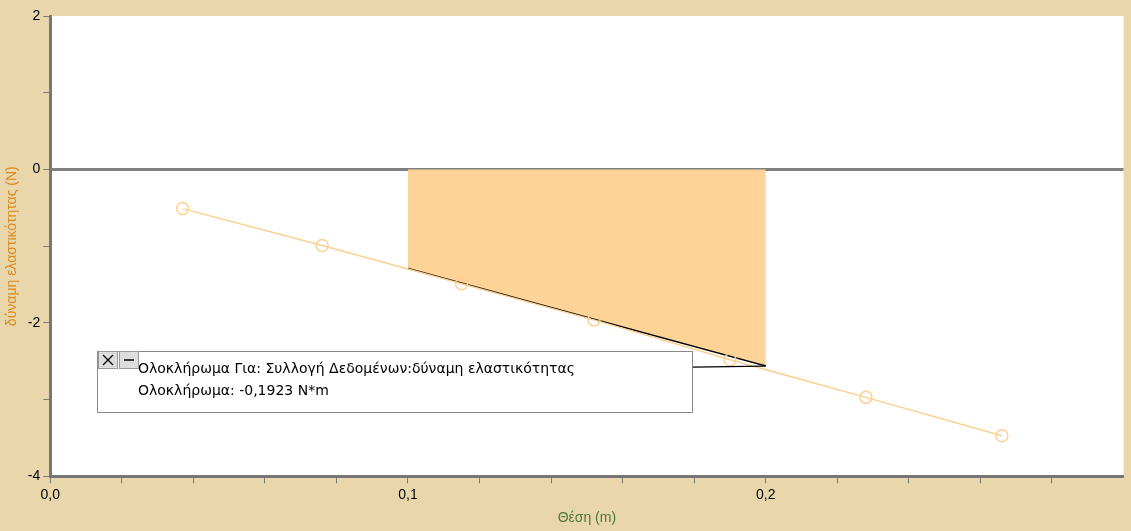  I want to click on x-tick-label: 0,1, so click(408, 493).